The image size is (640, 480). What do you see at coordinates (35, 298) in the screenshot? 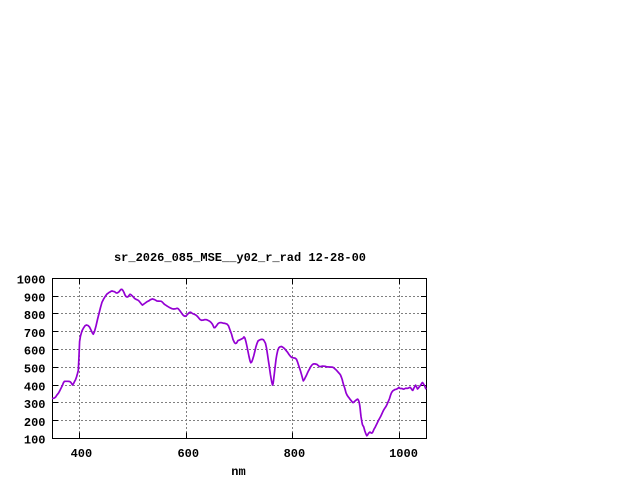
I see `svg-text: 900` at bounding box center [35, 298].